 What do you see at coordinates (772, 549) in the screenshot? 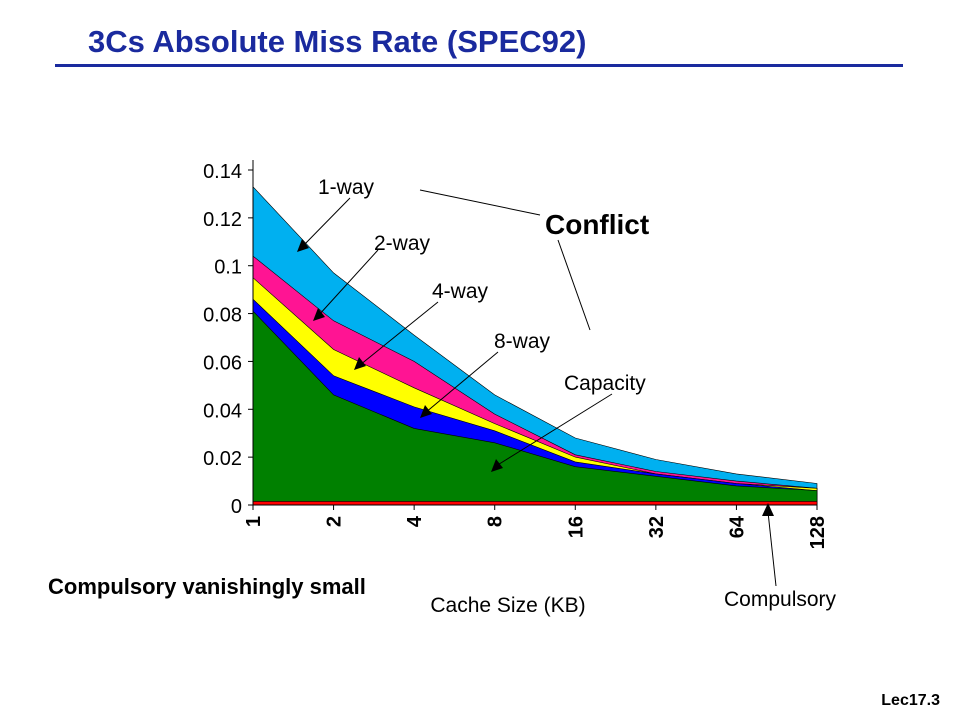
I see `compulsory-pointer` at bounding box center [772, 549].